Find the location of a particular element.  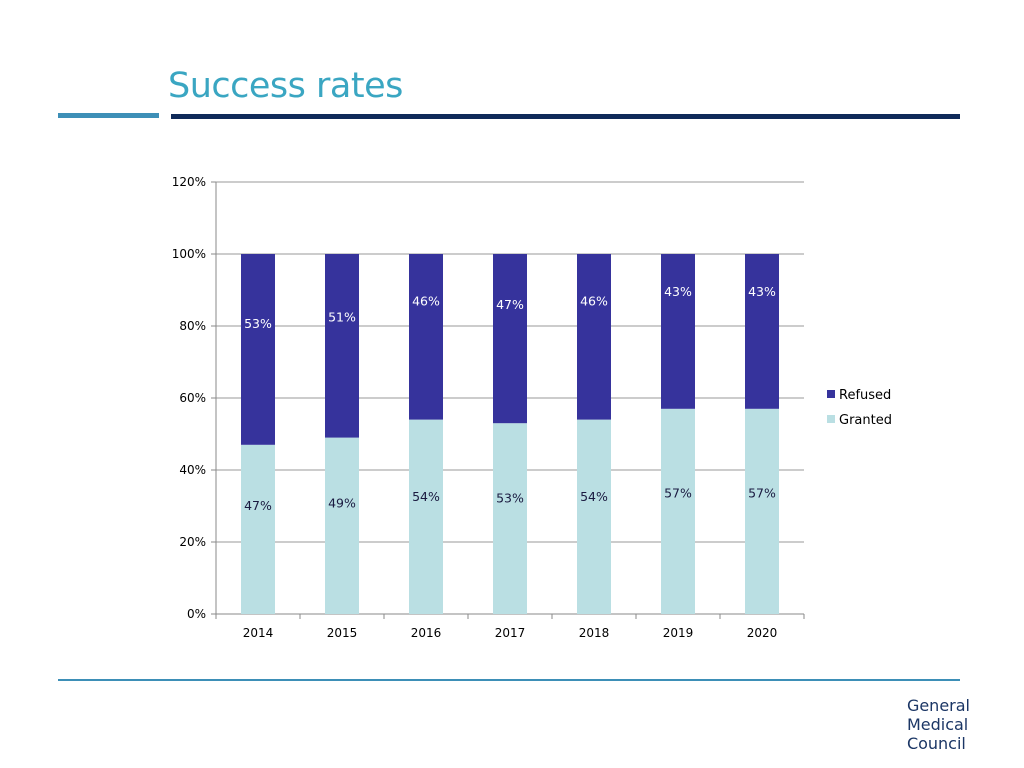

x-tick-label-2018: 2018 is located at coordinates (594, 633).